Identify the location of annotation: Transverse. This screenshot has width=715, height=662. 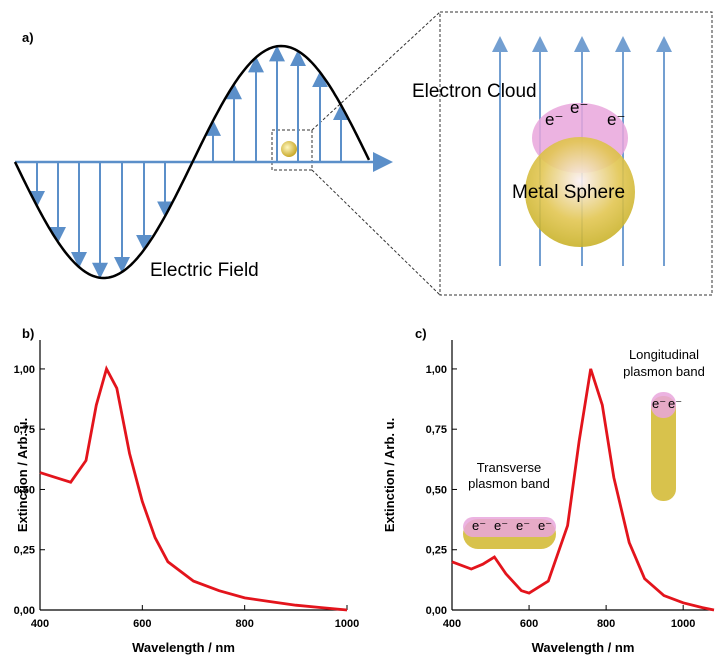
(509, 467).